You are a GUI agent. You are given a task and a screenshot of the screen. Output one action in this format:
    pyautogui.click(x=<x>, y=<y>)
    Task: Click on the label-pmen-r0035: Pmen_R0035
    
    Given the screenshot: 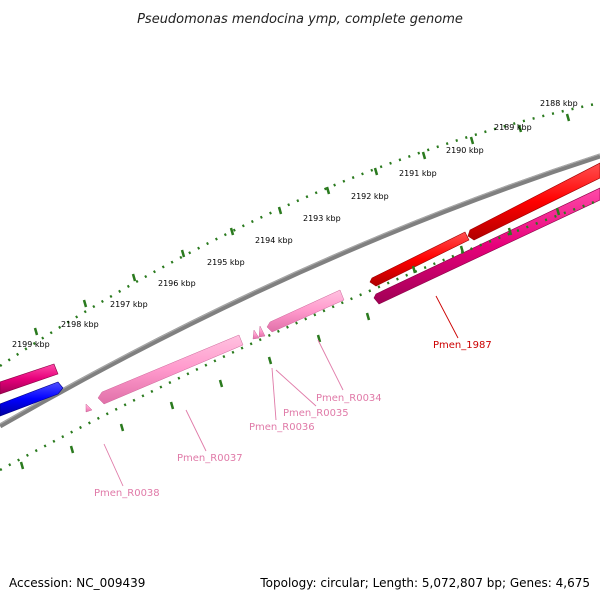 What is the action you would take?
    pyautogui.click(x=316, y=413)
    